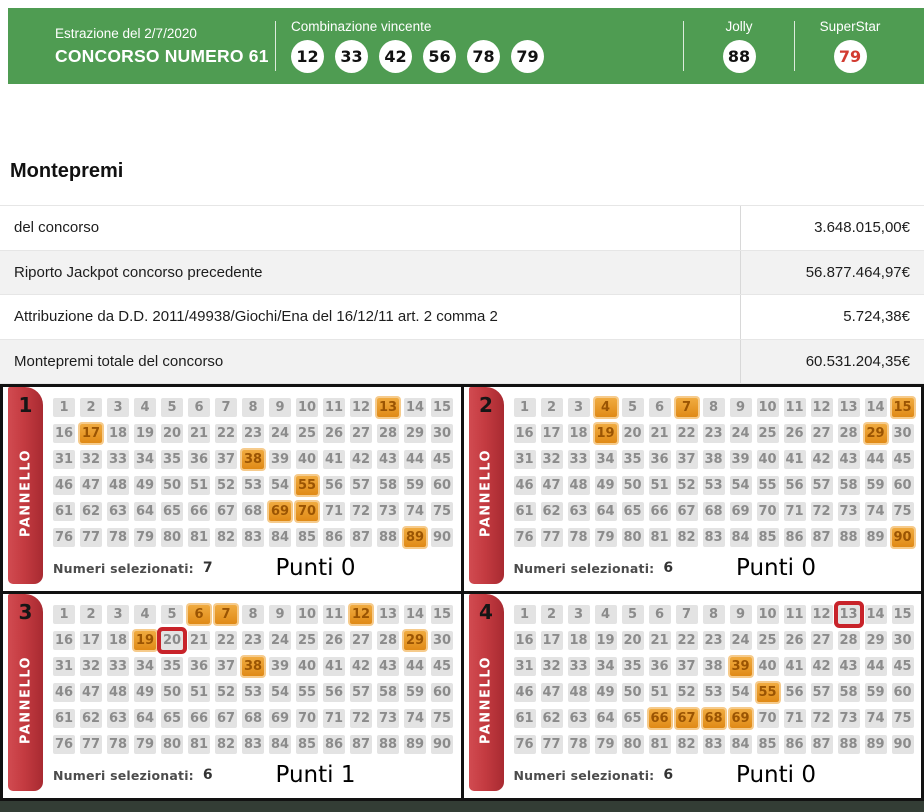 This screenshot has width=924, height=812. What do you see at coordinates (123, 568) in the screenshot?
I see `selected-numbers-label: Numeri selezionati:` at bounding box center [123, 568].